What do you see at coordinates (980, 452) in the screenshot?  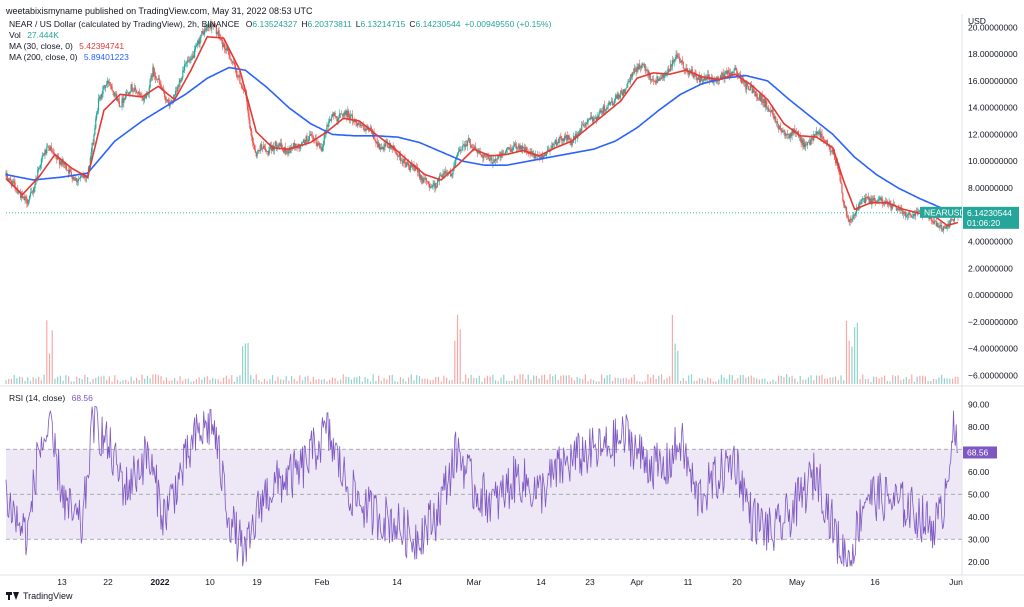 I see `rsi-value-tag` at bounding box center [980, 452].